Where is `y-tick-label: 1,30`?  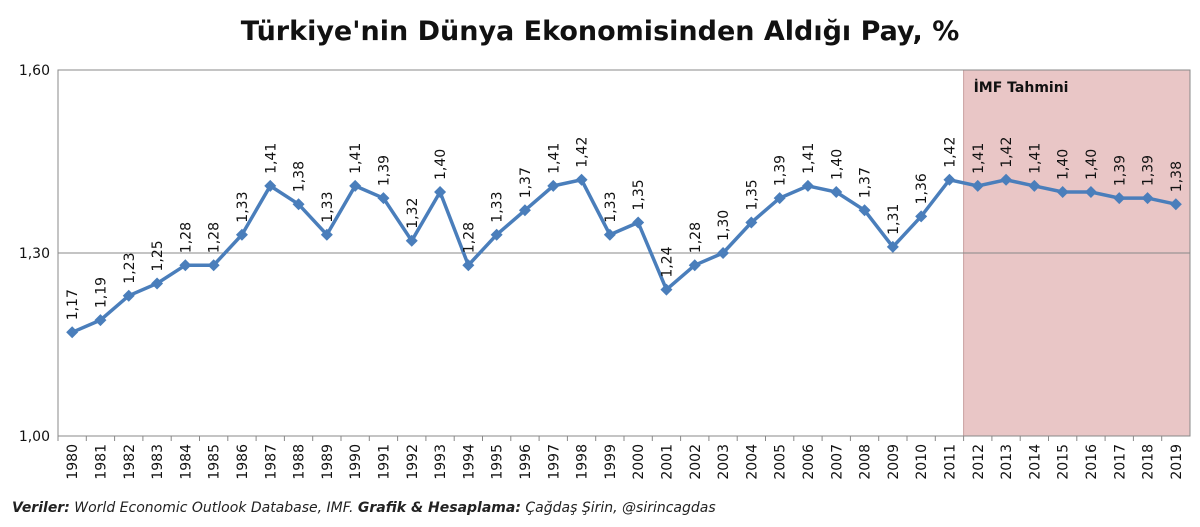
y-tick-label: 1,30 is located at coordinates (34, 254).